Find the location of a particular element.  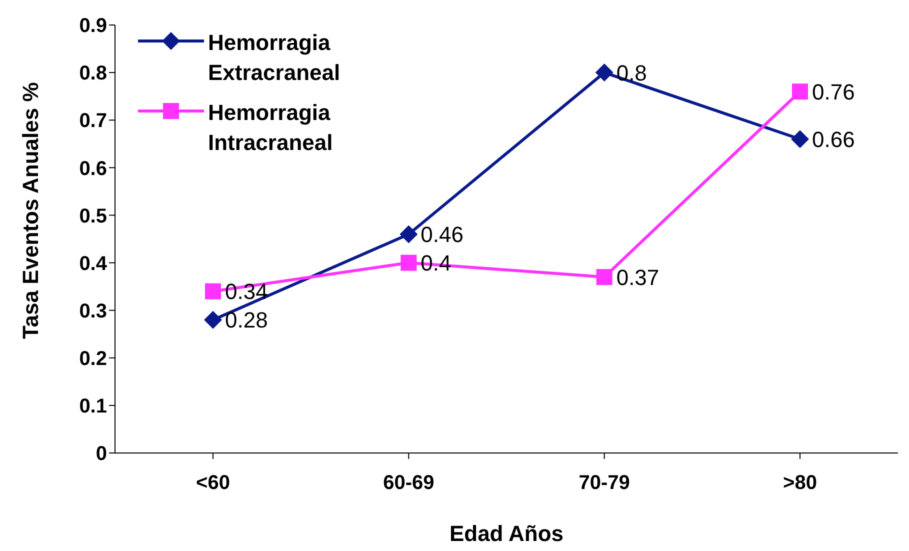

y-tick-label: 0.8 is located at coordinates (93, 73).